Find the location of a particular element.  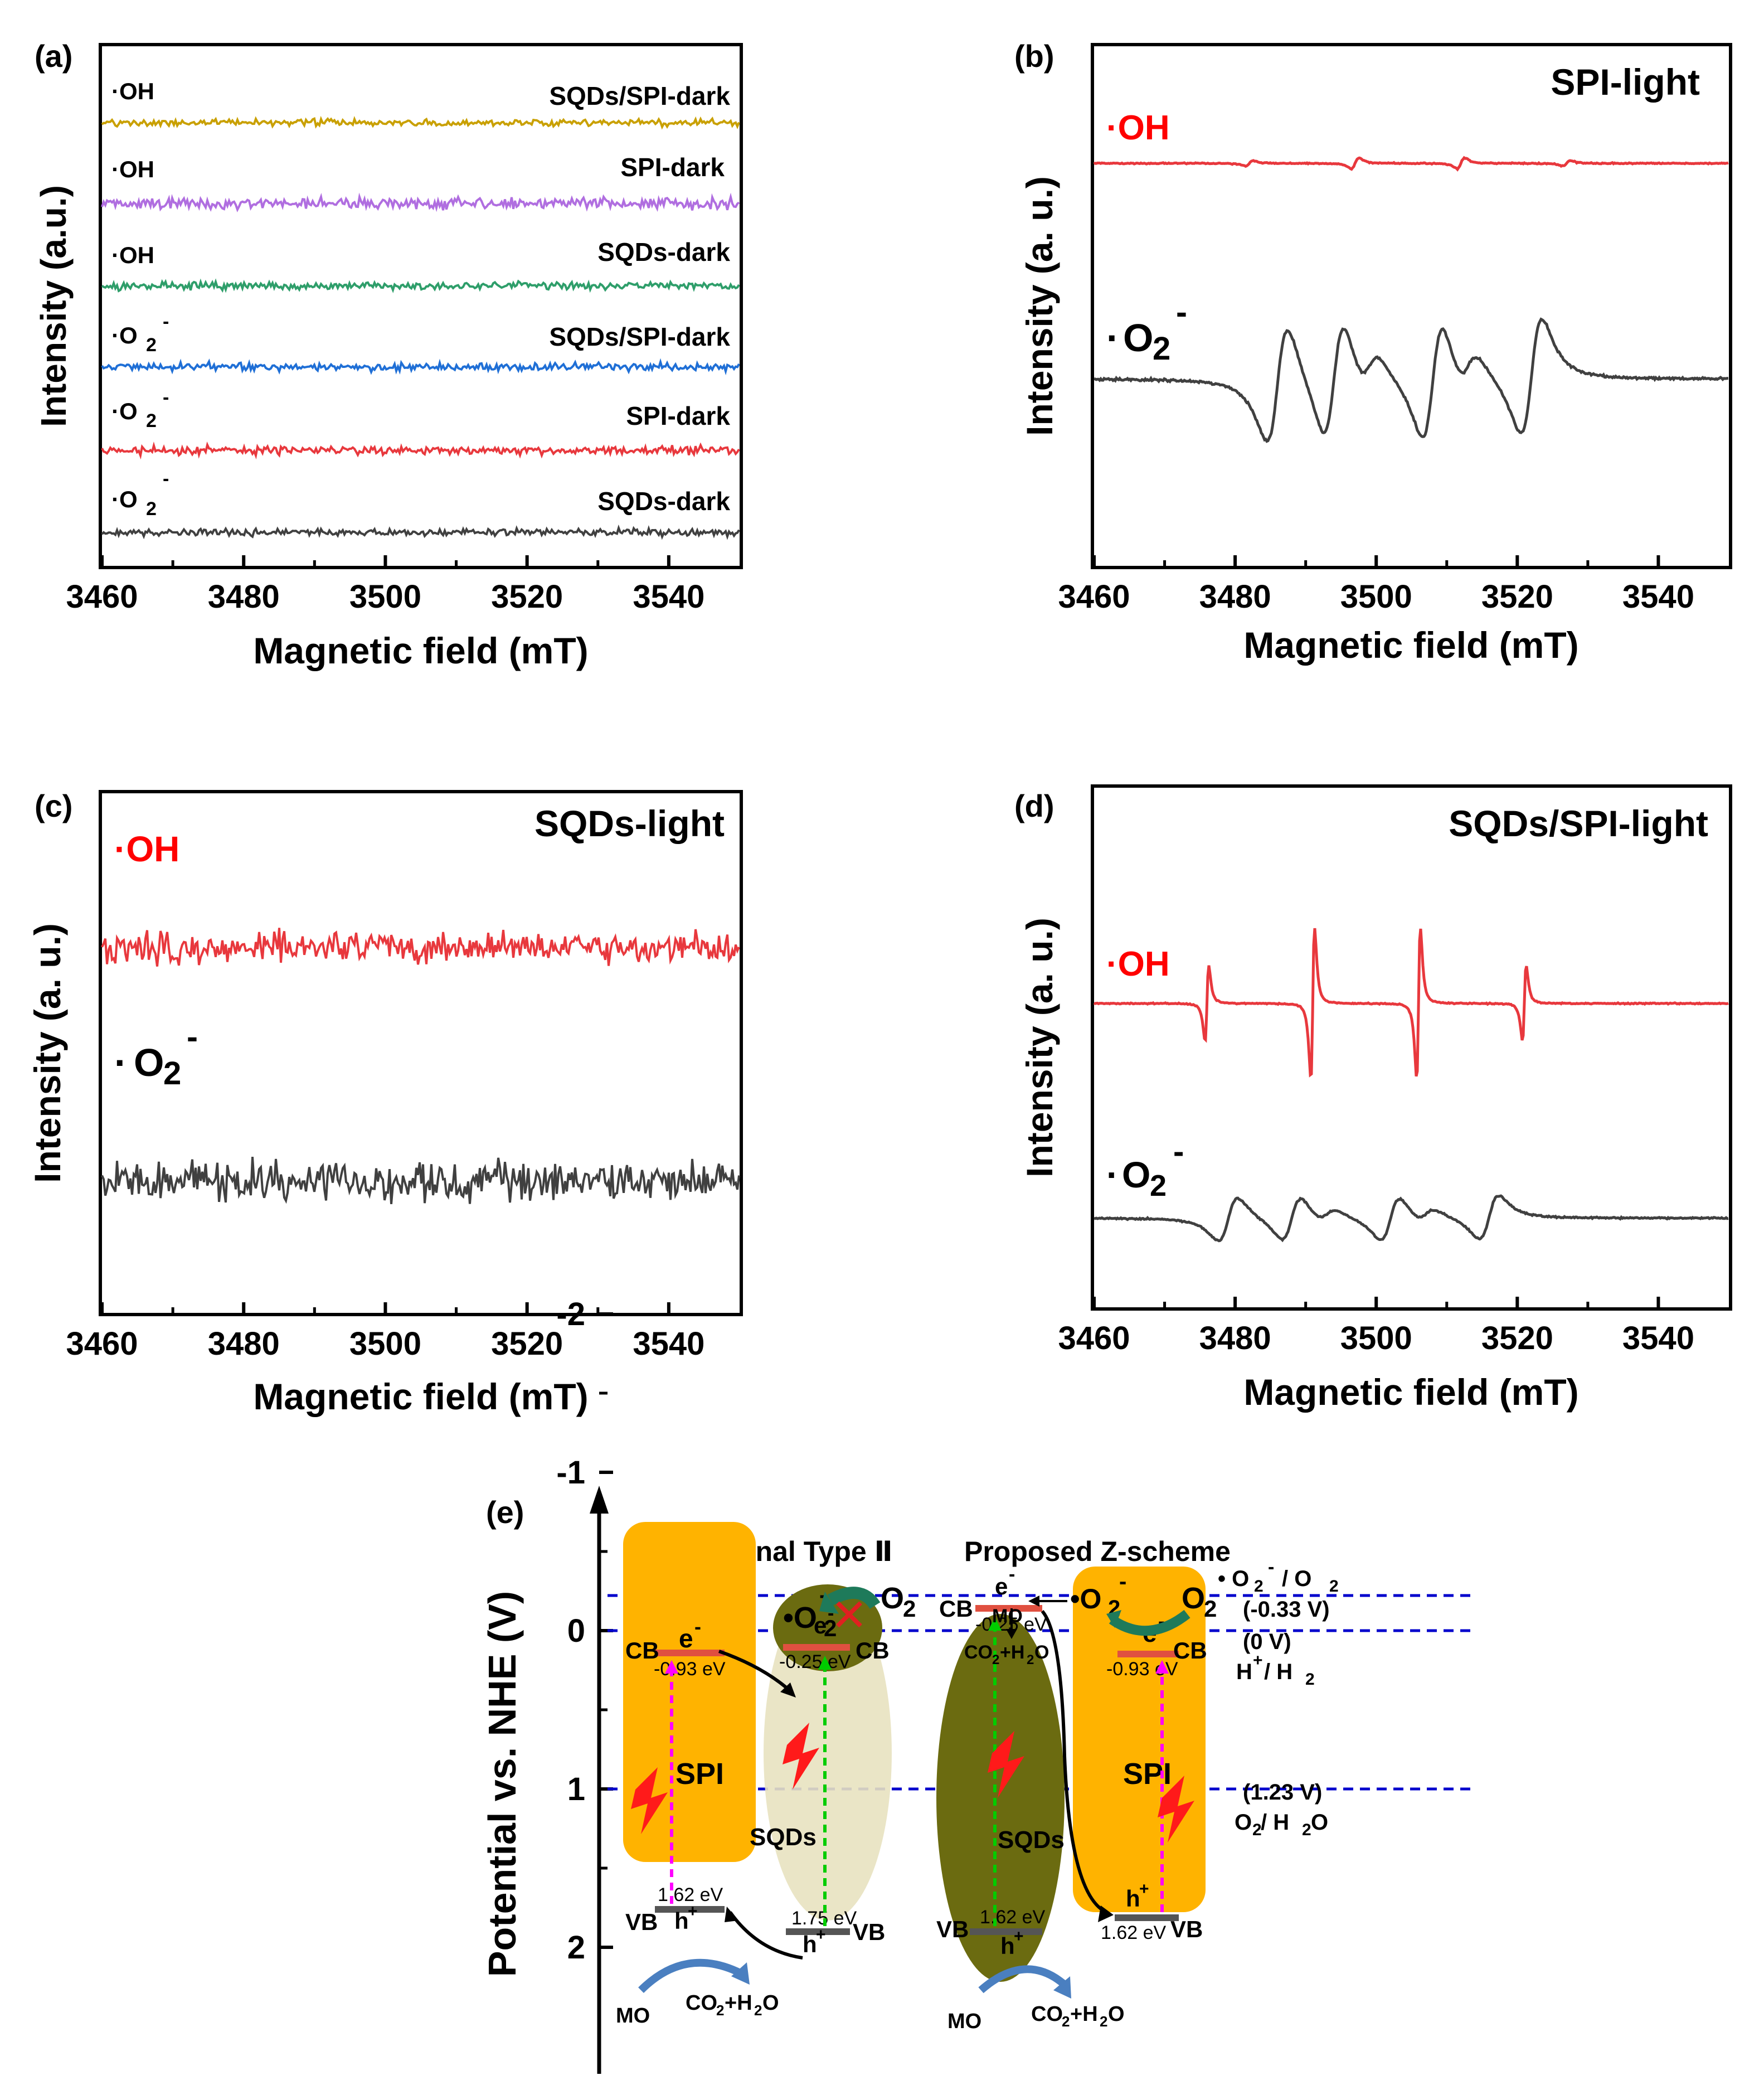

a-species-o2-1: ·O 2 - is located at coordinates (140, 333).